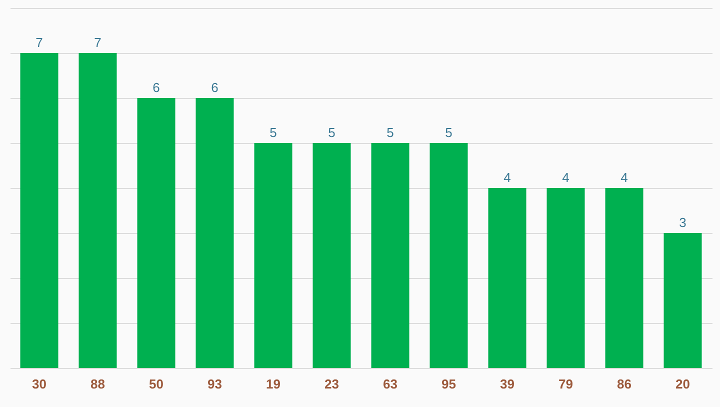  I want to click on x-tick-label: 88, so click(97, 384).